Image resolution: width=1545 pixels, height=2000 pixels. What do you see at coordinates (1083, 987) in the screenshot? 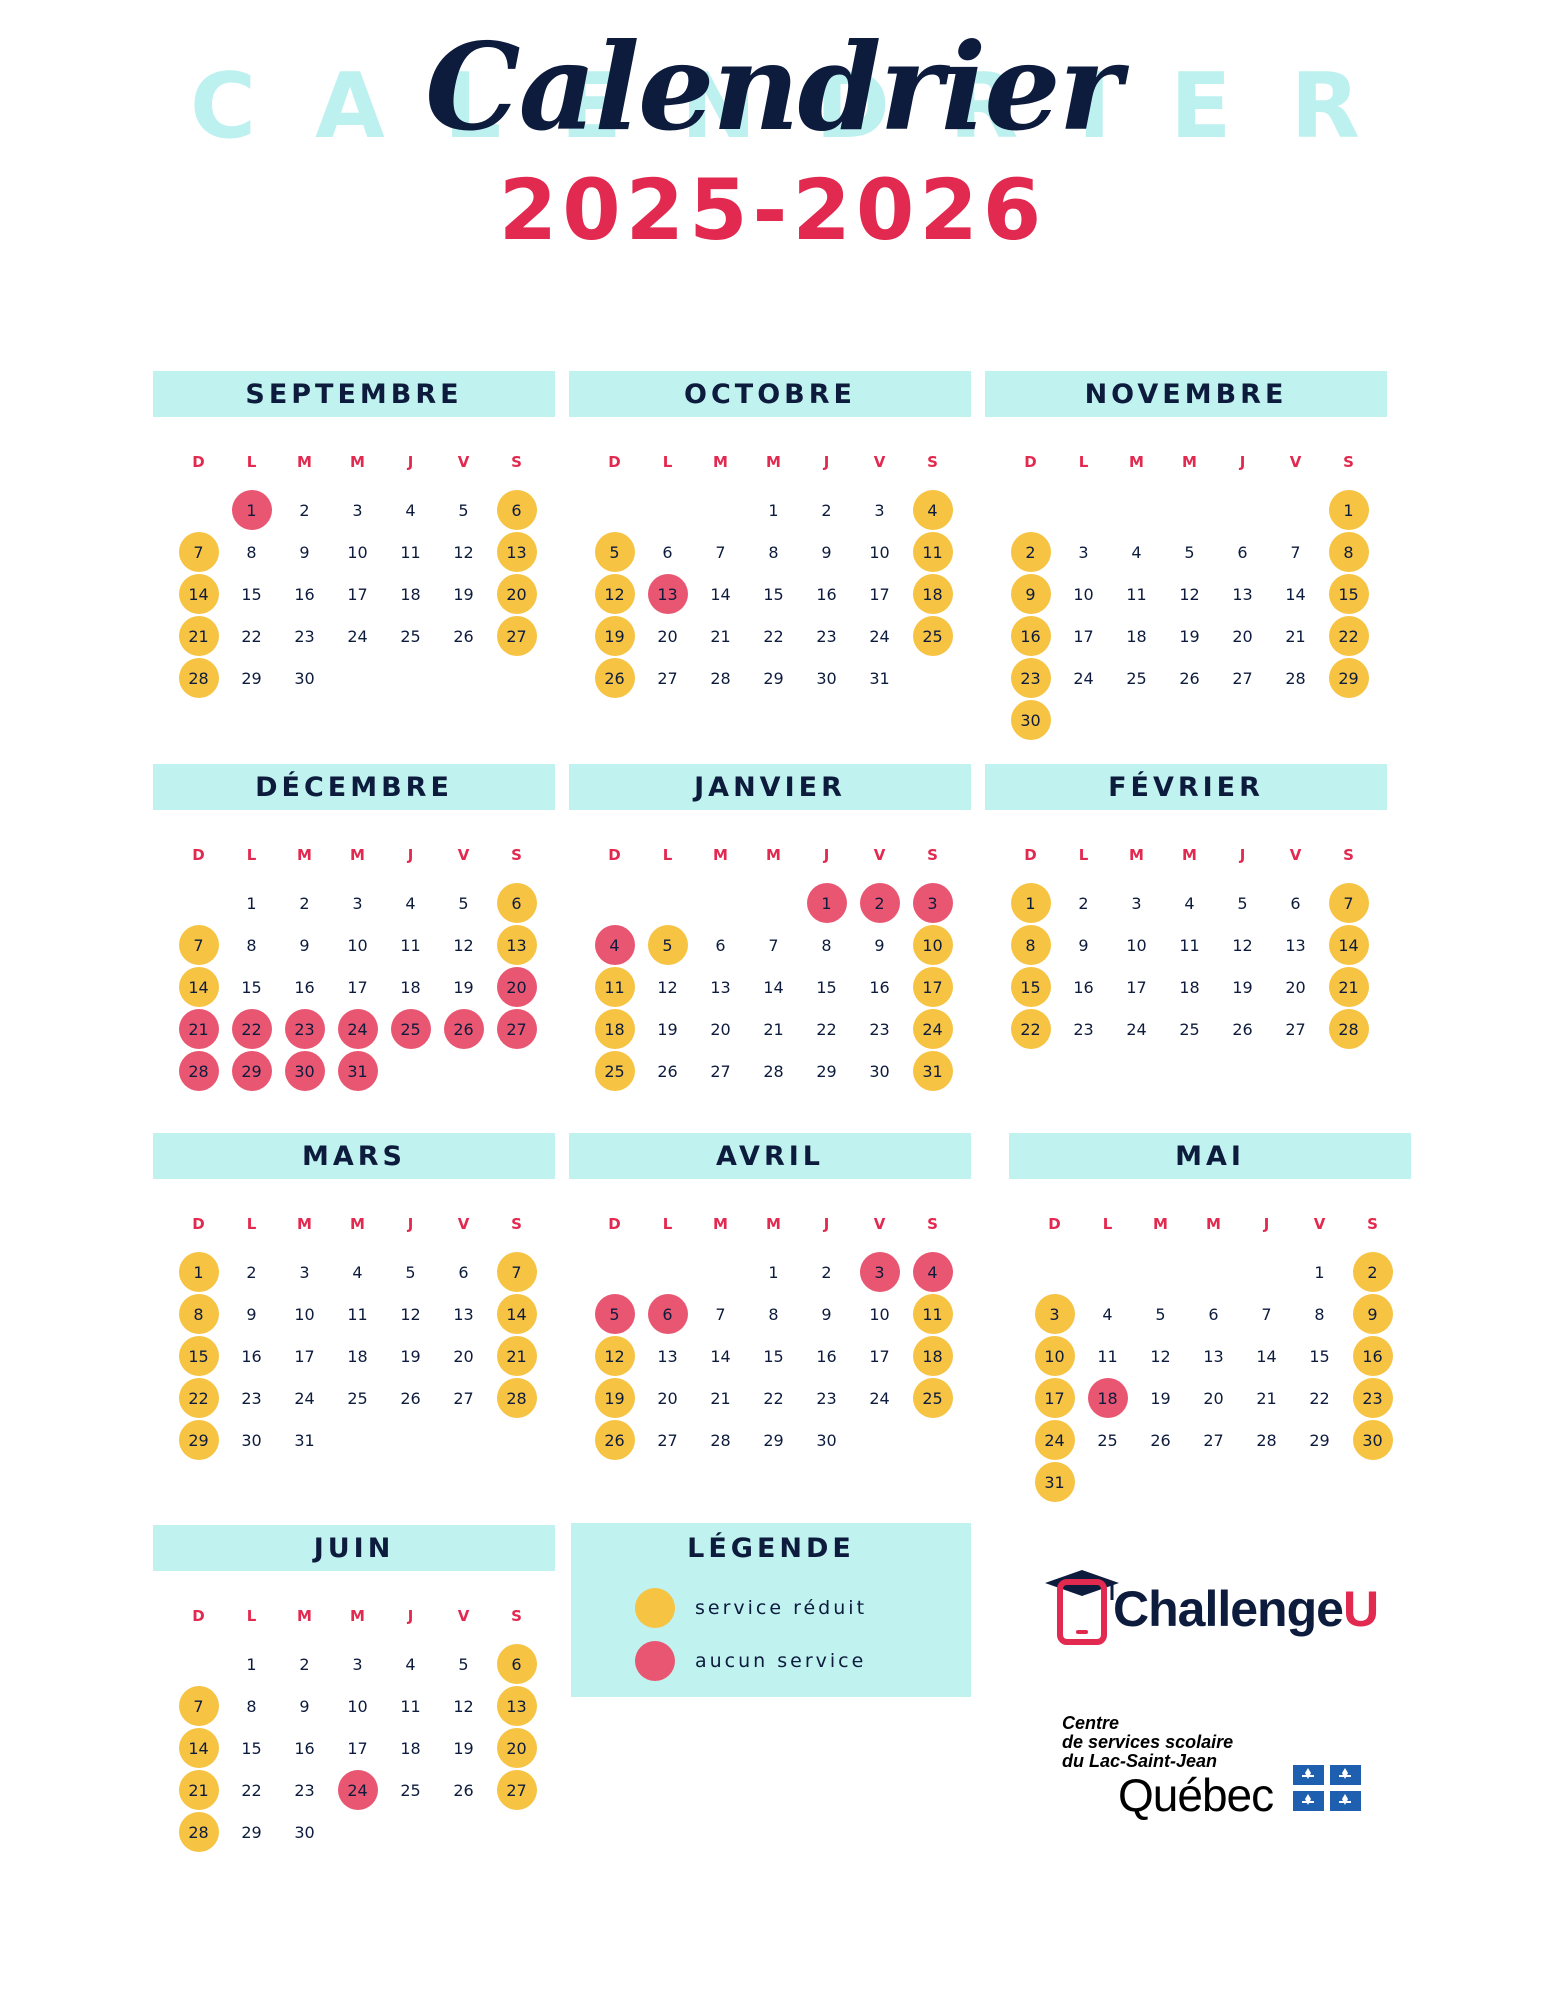
I see `day-cell: 16` at bounding box center [1083, 987].